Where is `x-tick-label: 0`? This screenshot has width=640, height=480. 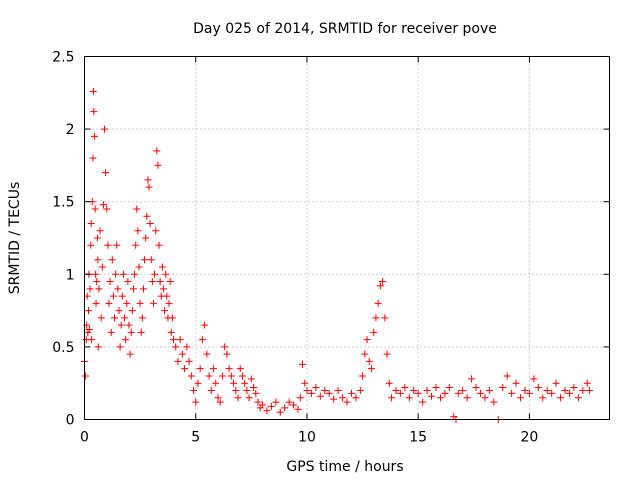
x-tick-label: 0 is located at coordinates (84, 438).